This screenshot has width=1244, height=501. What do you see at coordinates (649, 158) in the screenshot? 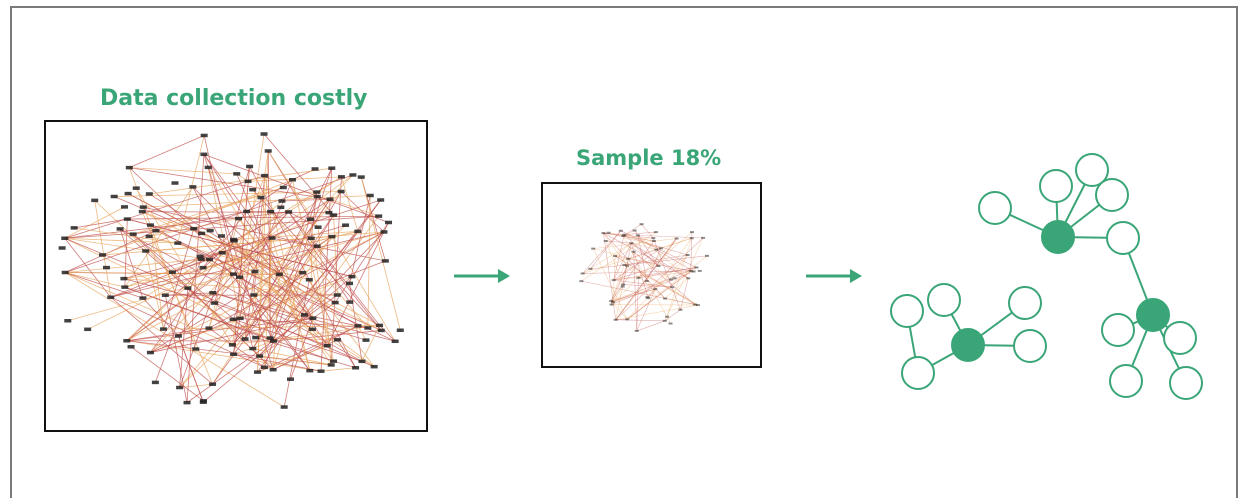
I see `sample-caption: Sample 18%` at bounding box center [649, 158].